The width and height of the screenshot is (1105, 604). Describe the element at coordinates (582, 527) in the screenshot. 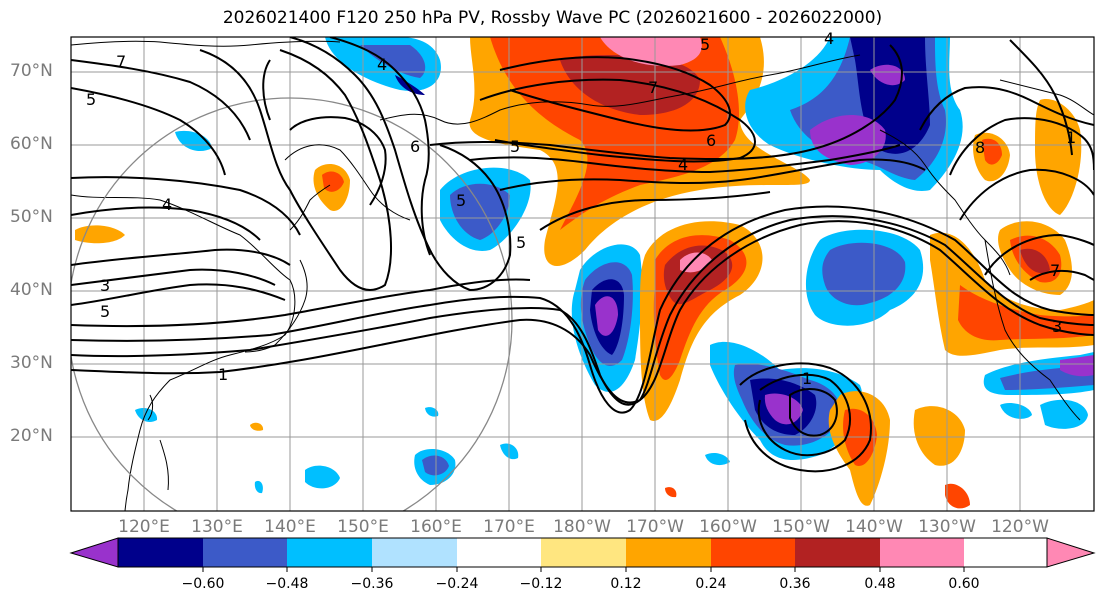

I see `lon-label: 180°W` at that location.